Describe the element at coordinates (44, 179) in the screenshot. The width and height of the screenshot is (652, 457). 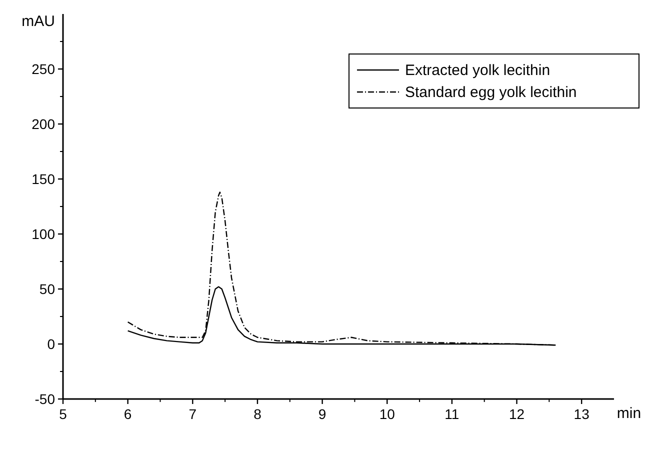
I see `y-tick-label: 150` at that location.